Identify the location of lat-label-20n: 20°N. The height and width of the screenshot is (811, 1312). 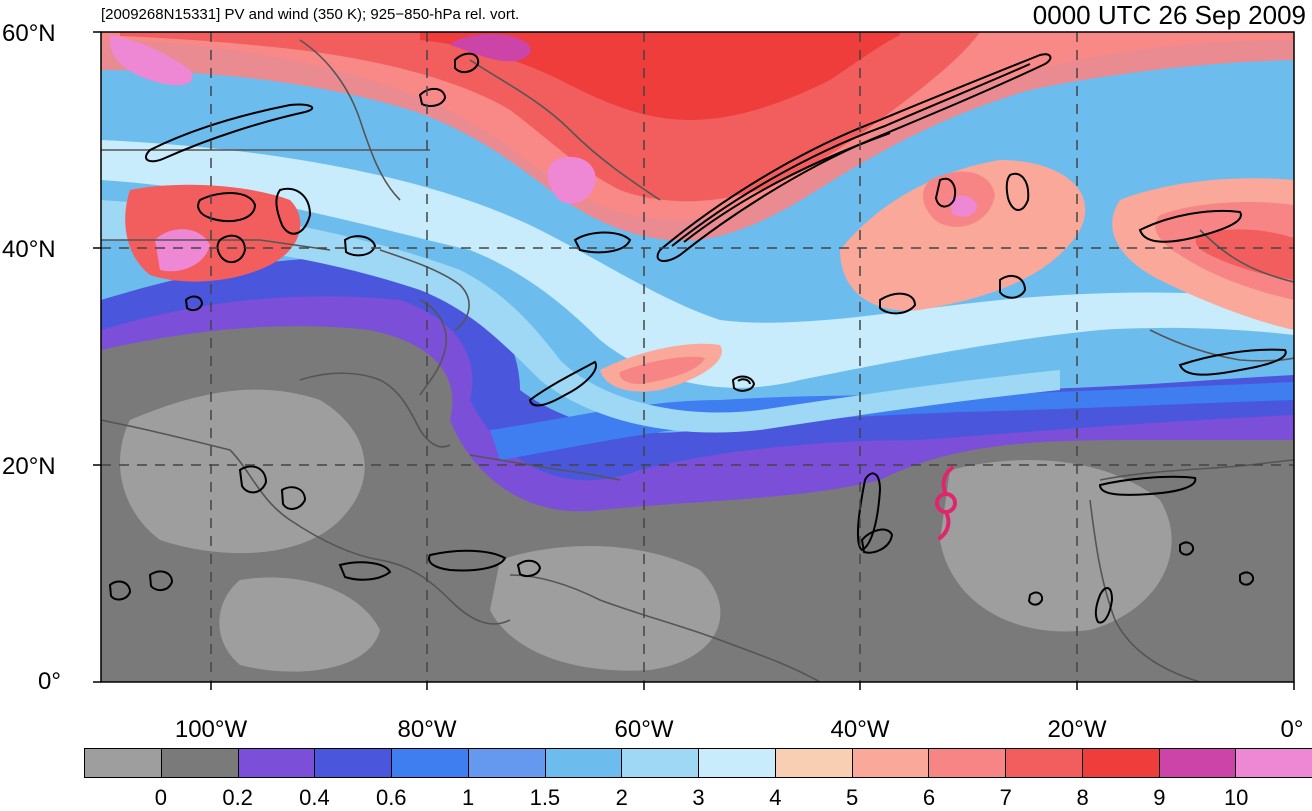
(29, 466).